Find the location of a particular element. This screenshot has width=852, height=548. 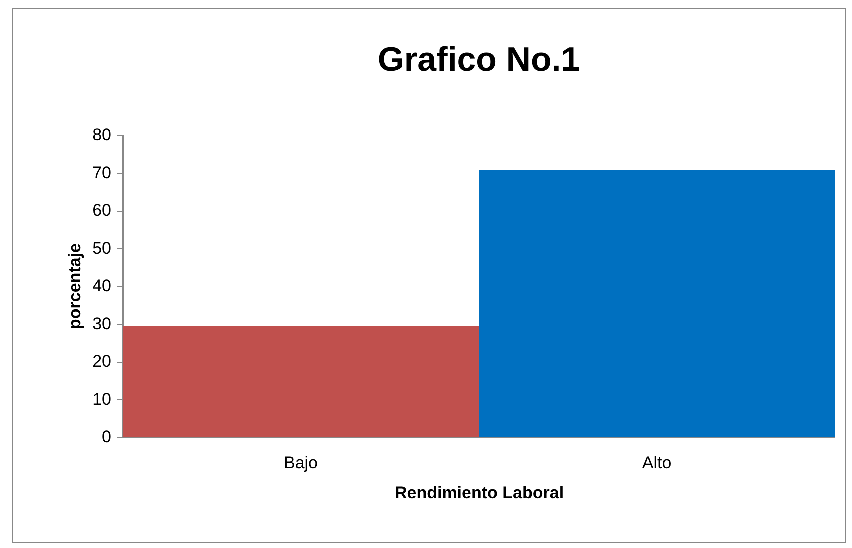

y-tick-label: 30 is located at coordinates (102, 324).